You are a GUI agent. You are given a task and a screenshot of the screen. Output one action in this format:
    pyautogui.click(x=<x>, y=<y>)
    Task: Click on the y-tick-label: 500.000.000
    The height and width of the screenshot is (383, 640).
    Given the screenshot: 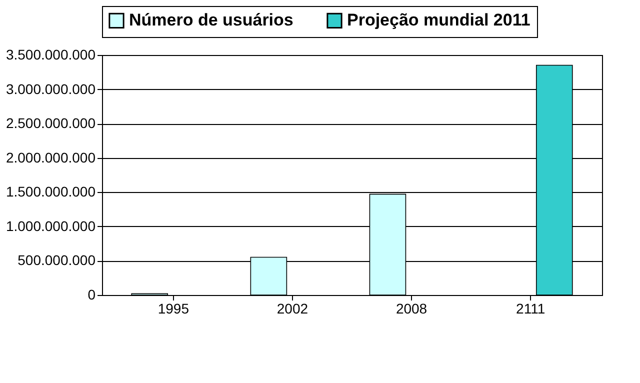 What is the action you would take?
    pyautogui.click(x=57, y=260)
    